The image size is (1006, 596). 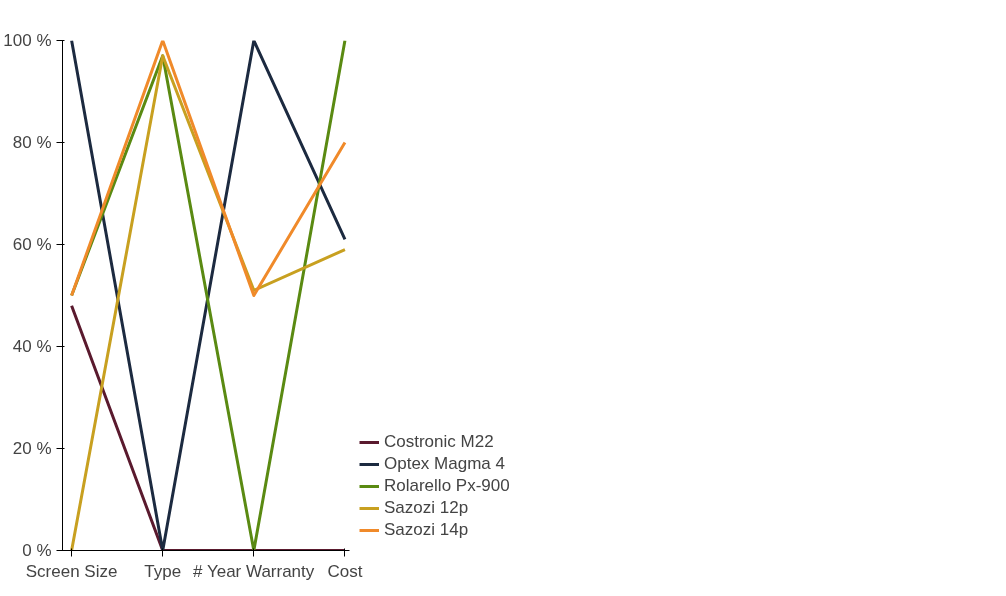 What do you see at coordinates (426, 530) in the screenshot?
I see `legend-label: Sazozi 14p` at bounding box center [426, 530].